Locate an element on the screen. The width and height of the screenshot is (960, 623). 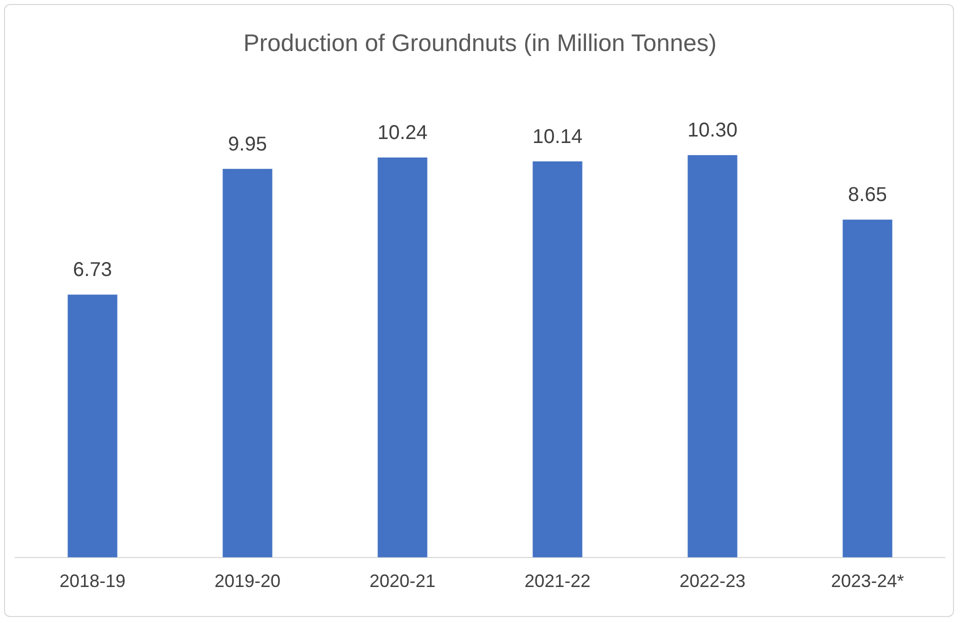
x-tick-label: 2019-20 is located at coordinates (247, 581).